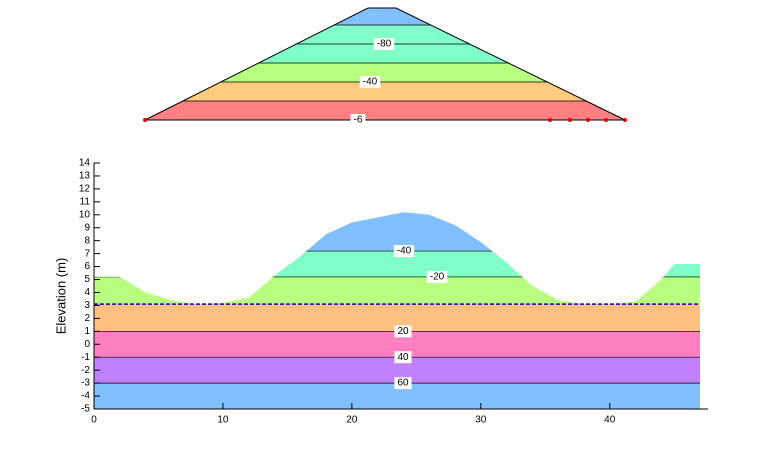 The image size is (757, 450). Describe the element at coordinates (87, 318) in the screenshot. I see `y-tick-label: 2` at that location.